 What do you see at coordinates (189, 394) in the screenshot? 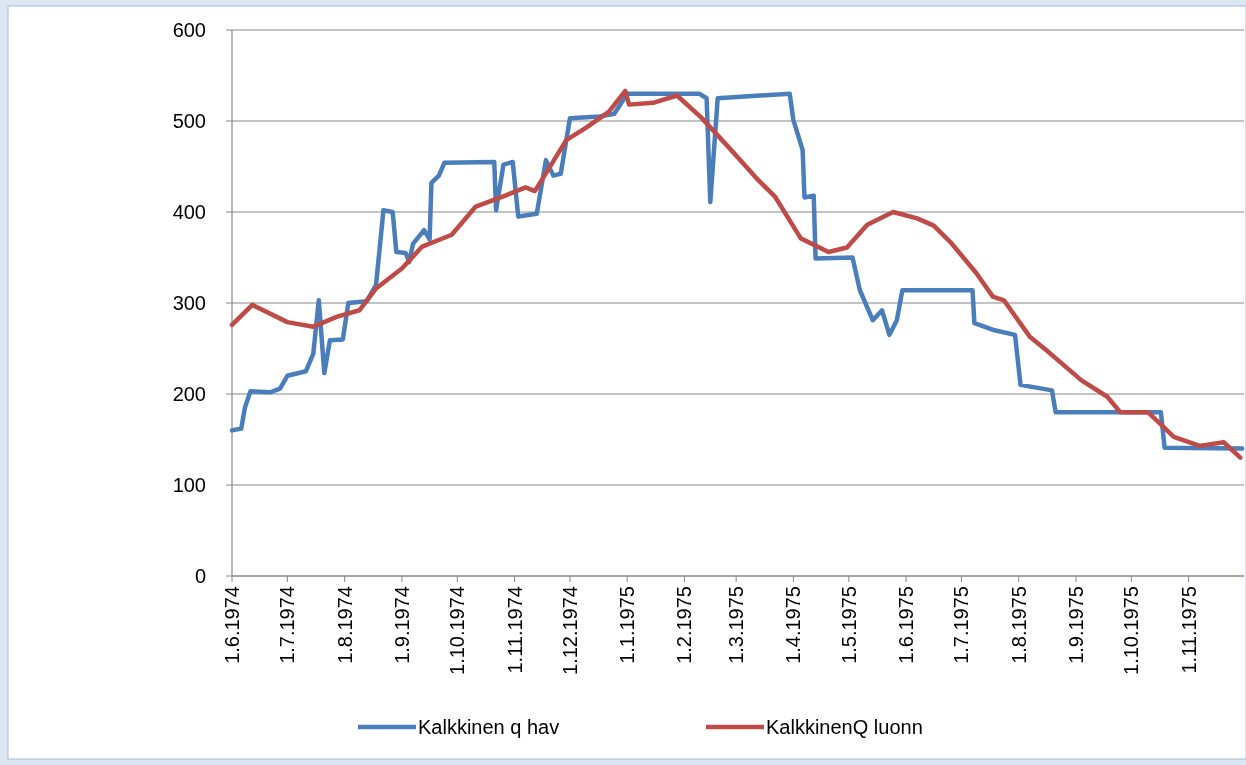
I see `y-tick-label: 200` at bounding box center [189, 394].